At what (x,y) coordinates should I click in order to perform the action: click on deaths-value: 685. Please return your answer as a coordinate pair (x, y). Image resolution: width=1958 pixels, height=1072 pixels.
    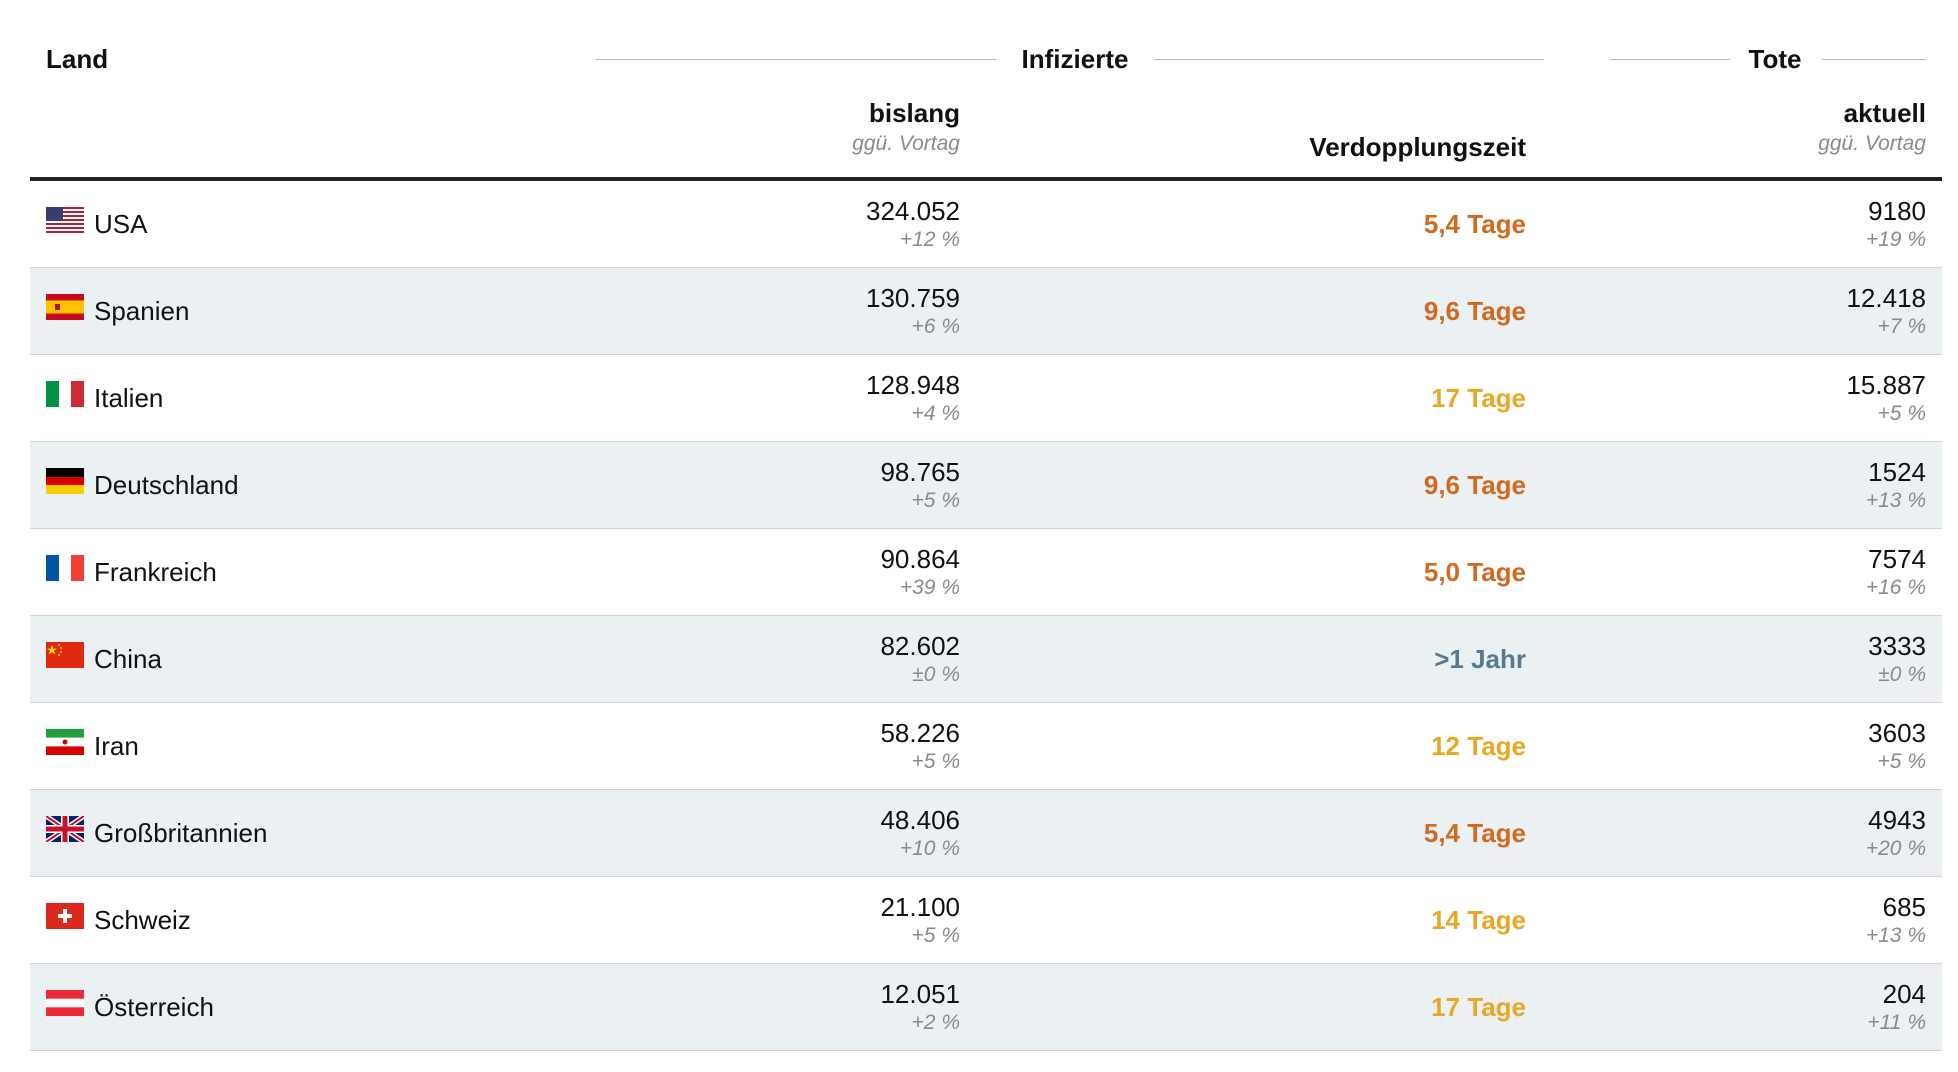
    Looking at the image, I should click on (1904, 907).